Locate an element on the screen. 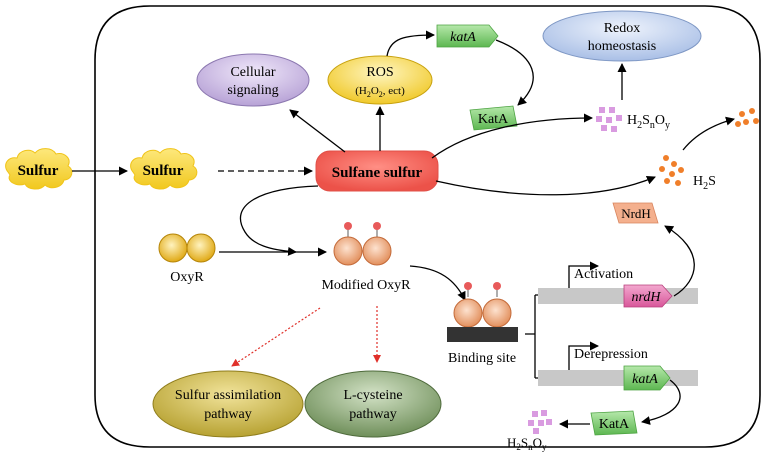 This screenshot has height=453, width=766. nrdH-gene: nrdH is located at coordinates (648, 296).